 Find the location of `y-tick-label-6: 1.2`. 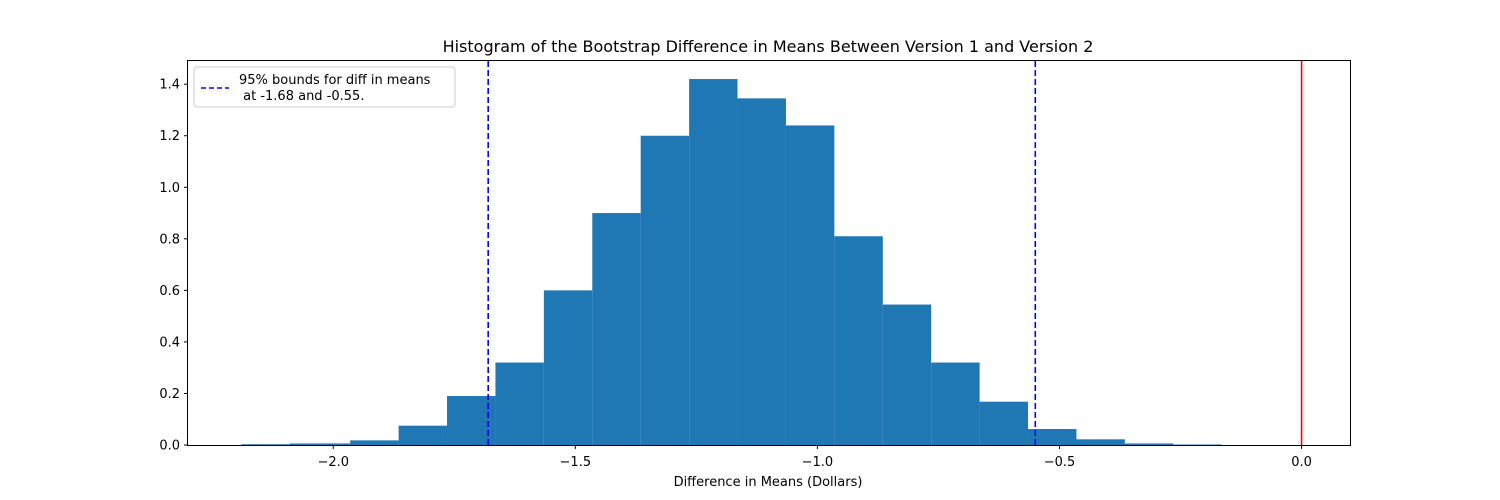

y-tick-label-6: 1.2 is located at coordinates (169, 136).